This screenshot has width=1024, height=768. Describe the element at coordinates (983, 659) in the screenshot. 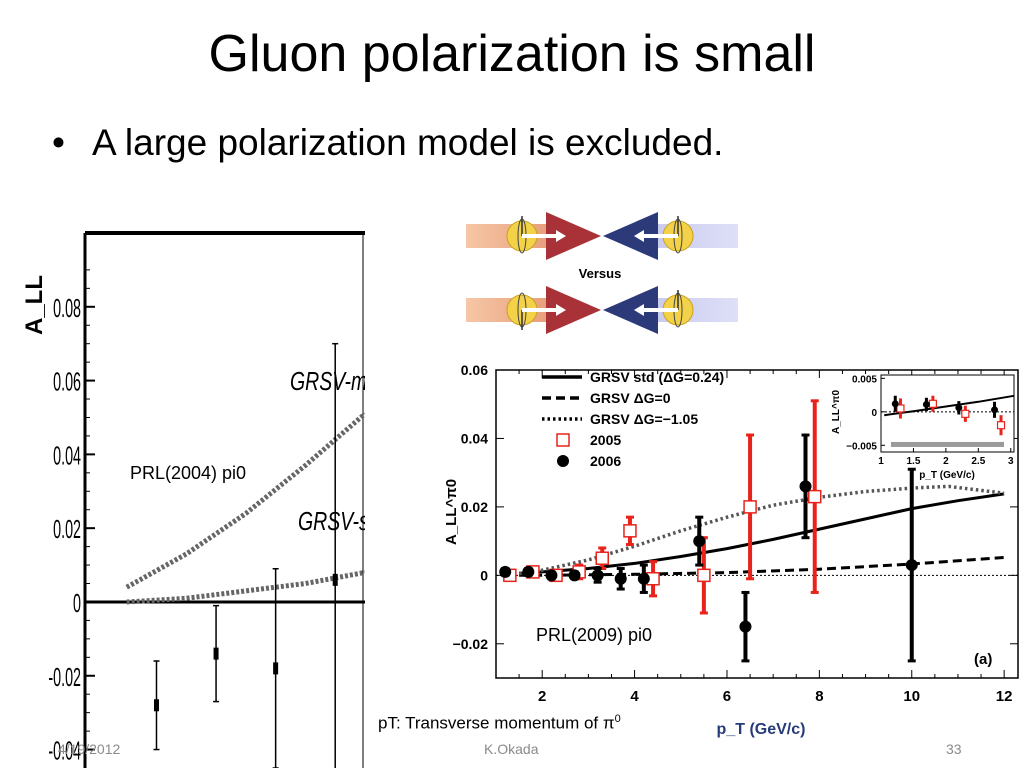

I see `right-chart-panel-label: (a)` at that location.